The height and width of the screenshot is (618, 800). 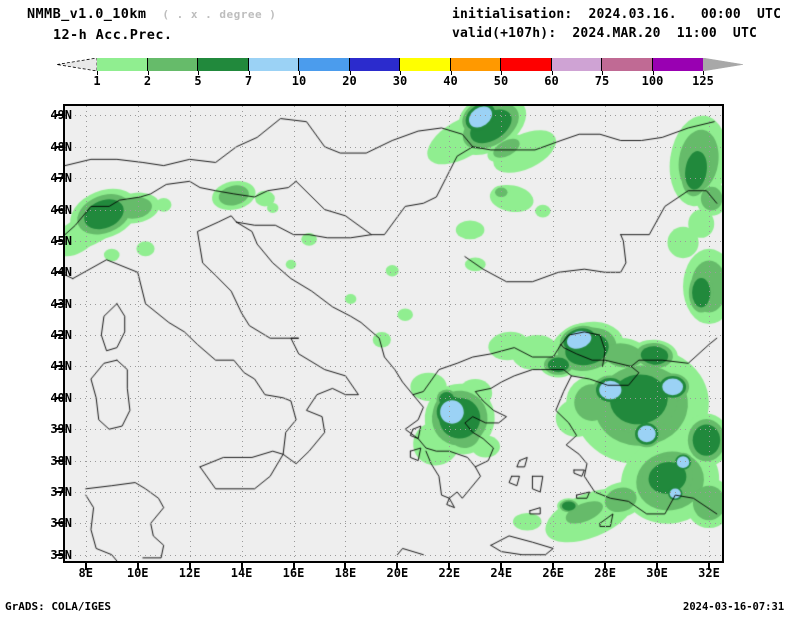 I want to click on colorbar-tick-2: 2, so click(x=147, y=81).